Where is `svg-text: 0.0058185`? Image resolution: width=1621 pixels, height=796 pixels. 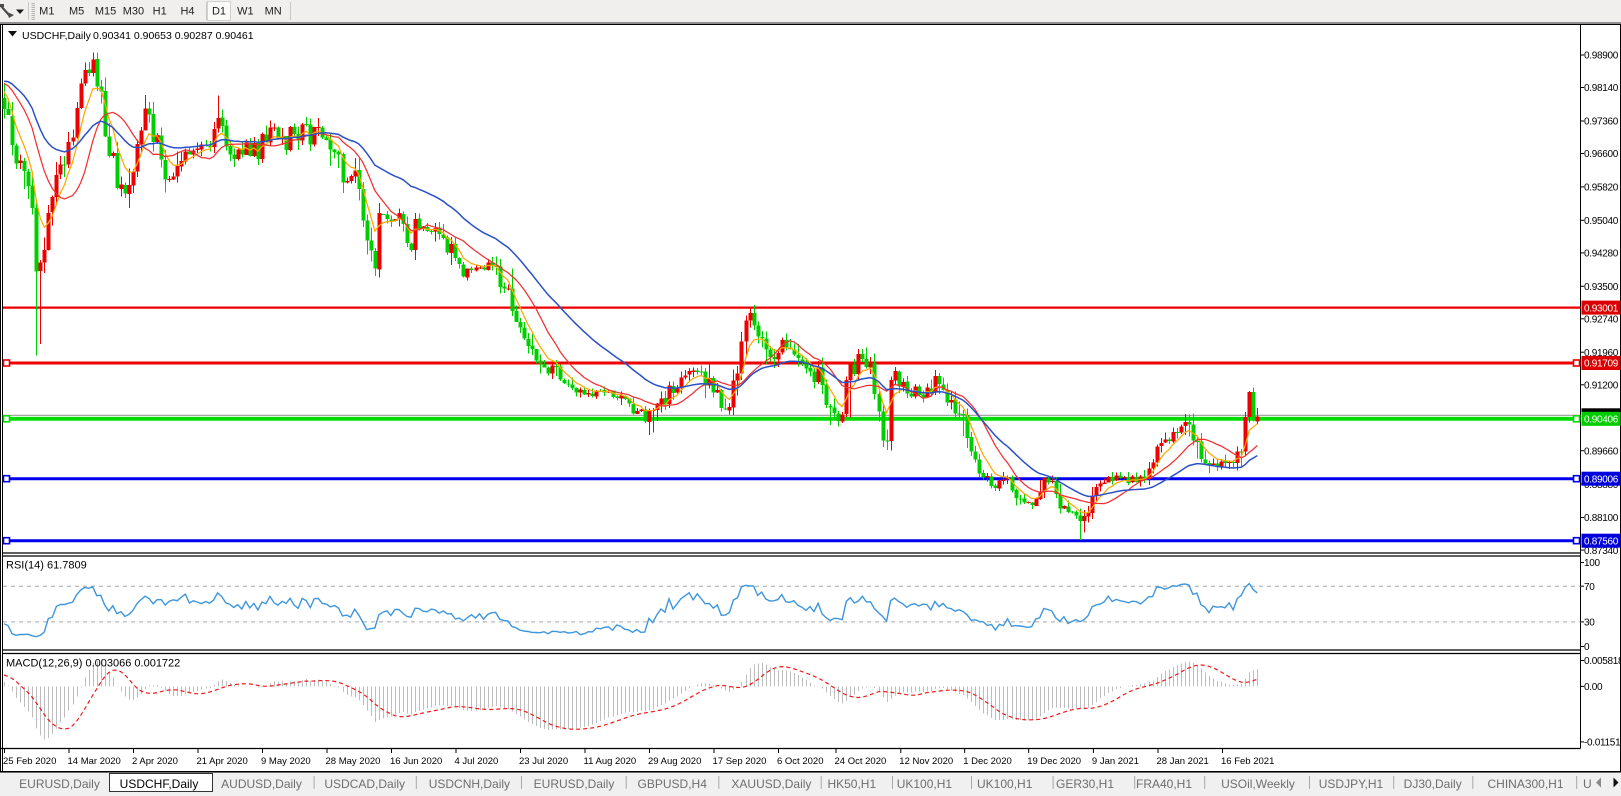 svg-text: 0.0058185 is located at coordinates (1602, 661).